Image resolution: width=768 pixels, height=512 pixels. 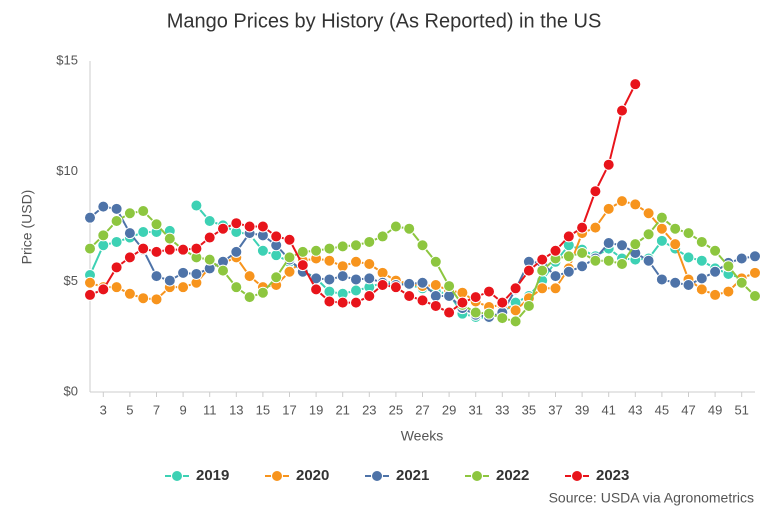 I want to click on x-tick-label: 23, so click(x=369, y=409).